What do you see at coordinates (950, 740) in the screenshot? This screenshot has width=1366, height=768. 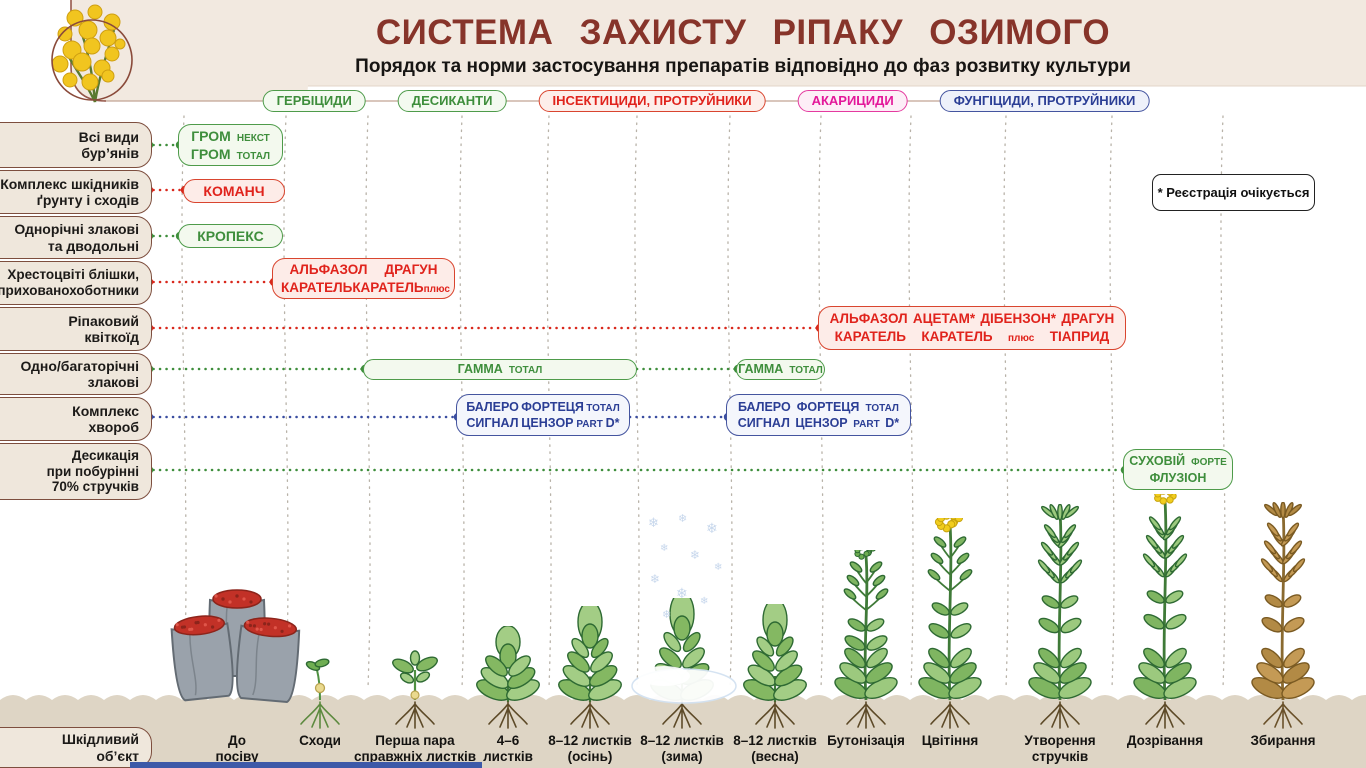 I see `phase-label-8: Цвітіння` at bounding box center [950, 740].